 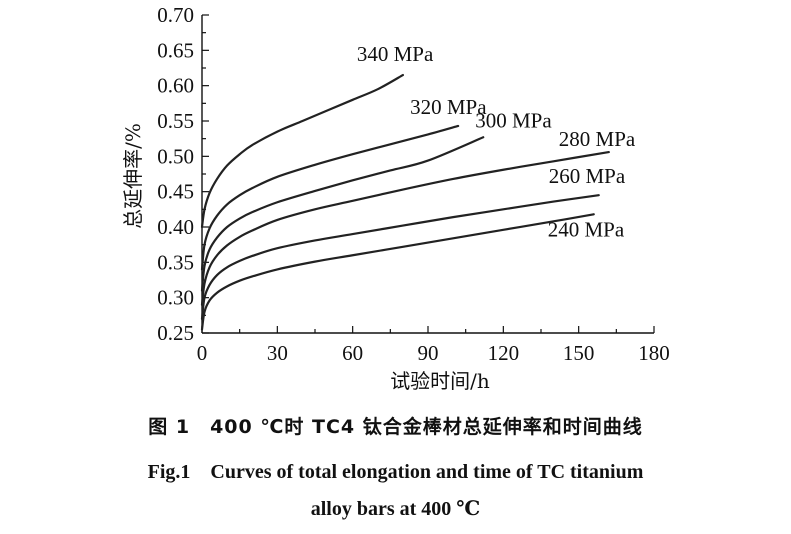 I want to click on y-axis-title: 总延伸率/%, so click(x=133, y=176).